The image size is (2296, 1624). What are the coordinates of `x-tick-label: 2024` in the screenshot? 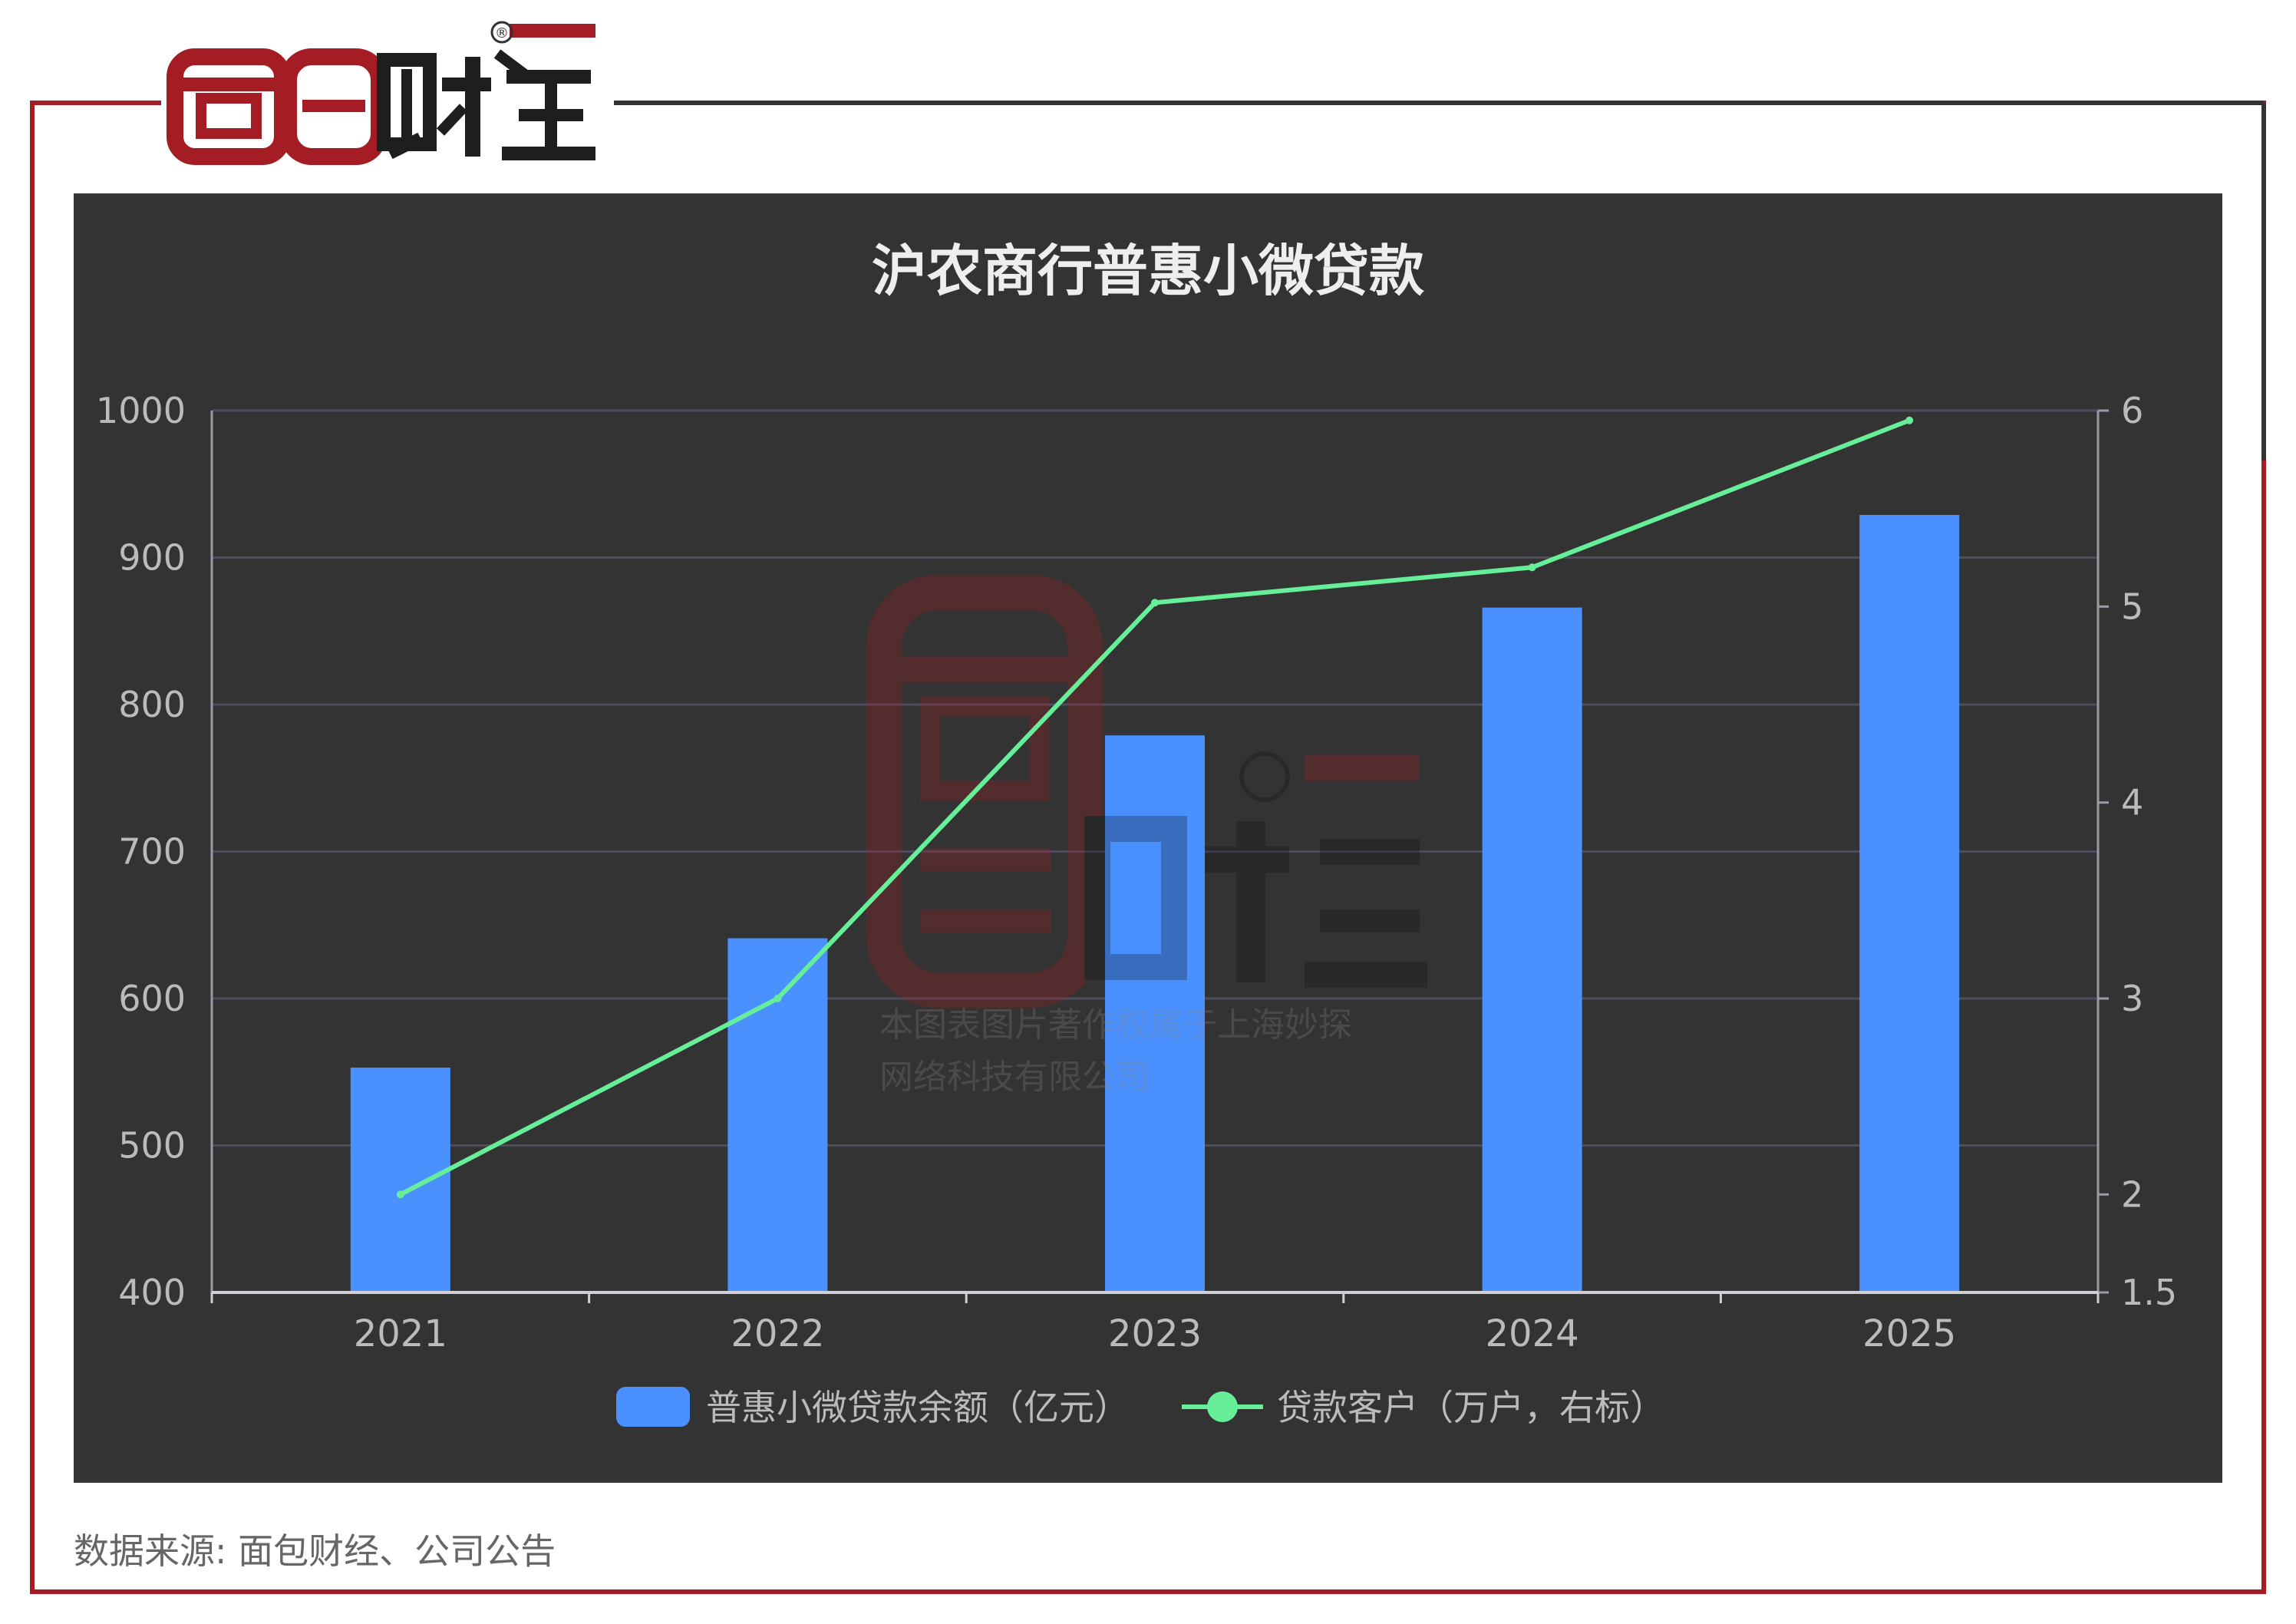 It's located at (1532, 1333).